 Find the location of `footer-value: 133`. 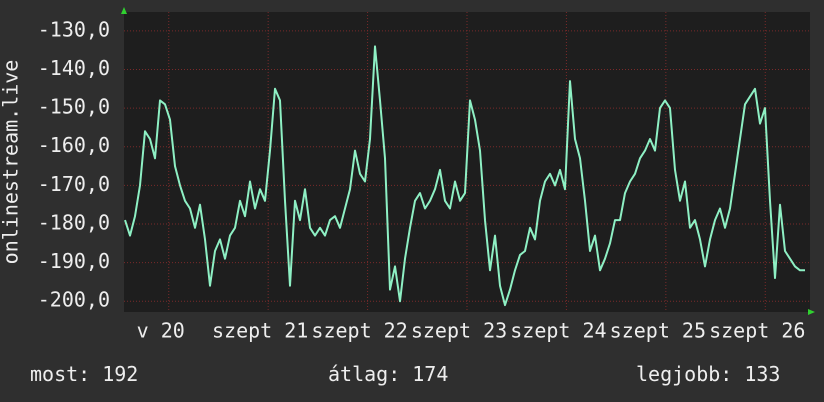

footer-value: 133 is located at coordinates (762, 374).